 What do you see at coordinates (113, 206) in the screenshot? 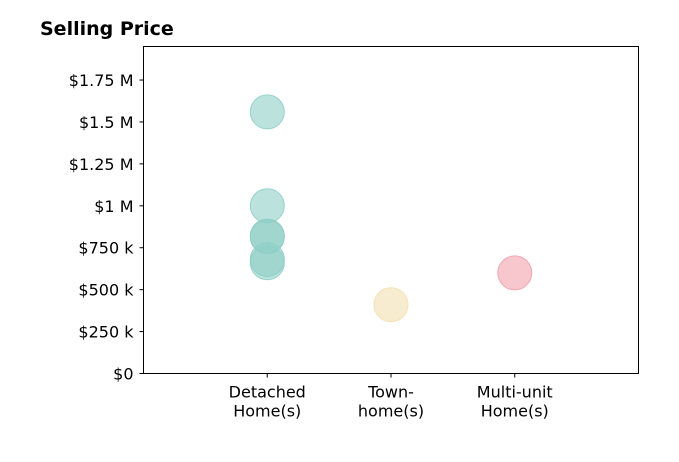
I see `y-tick-label-4: $1 M` at bounding box center [113, 206].